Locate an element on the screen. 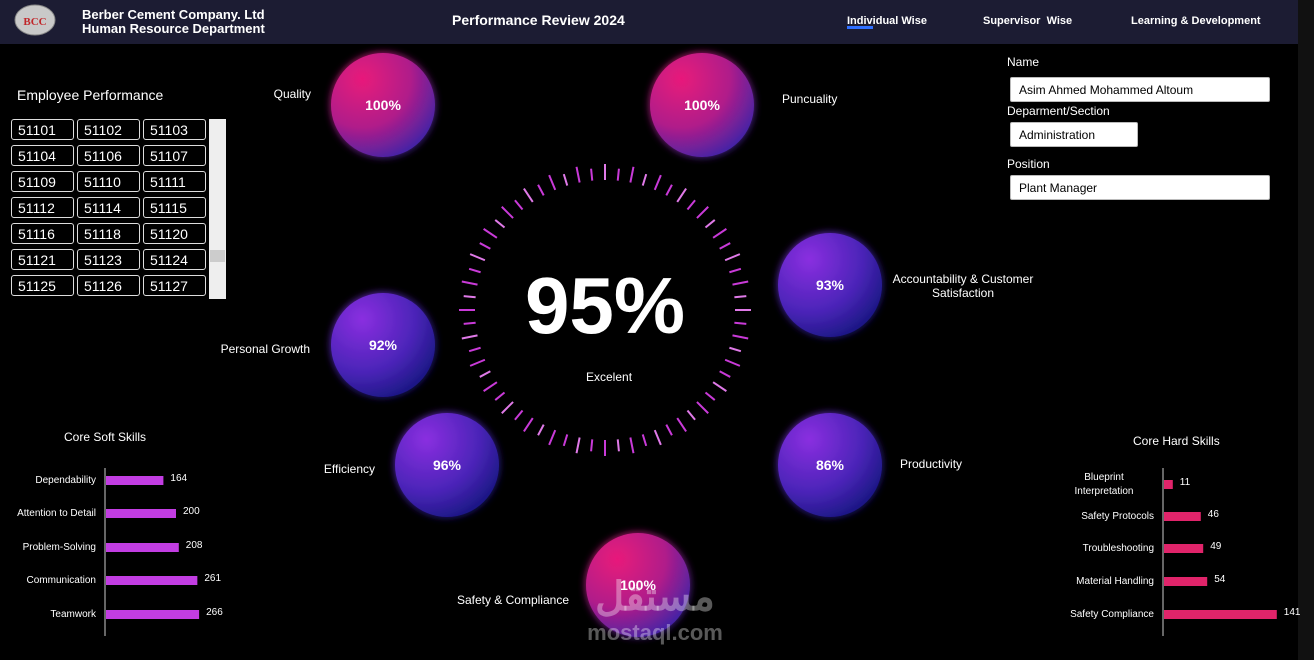 The image size is (1314, 660). employee-id: 51106 is located at coordinates (108, 155).